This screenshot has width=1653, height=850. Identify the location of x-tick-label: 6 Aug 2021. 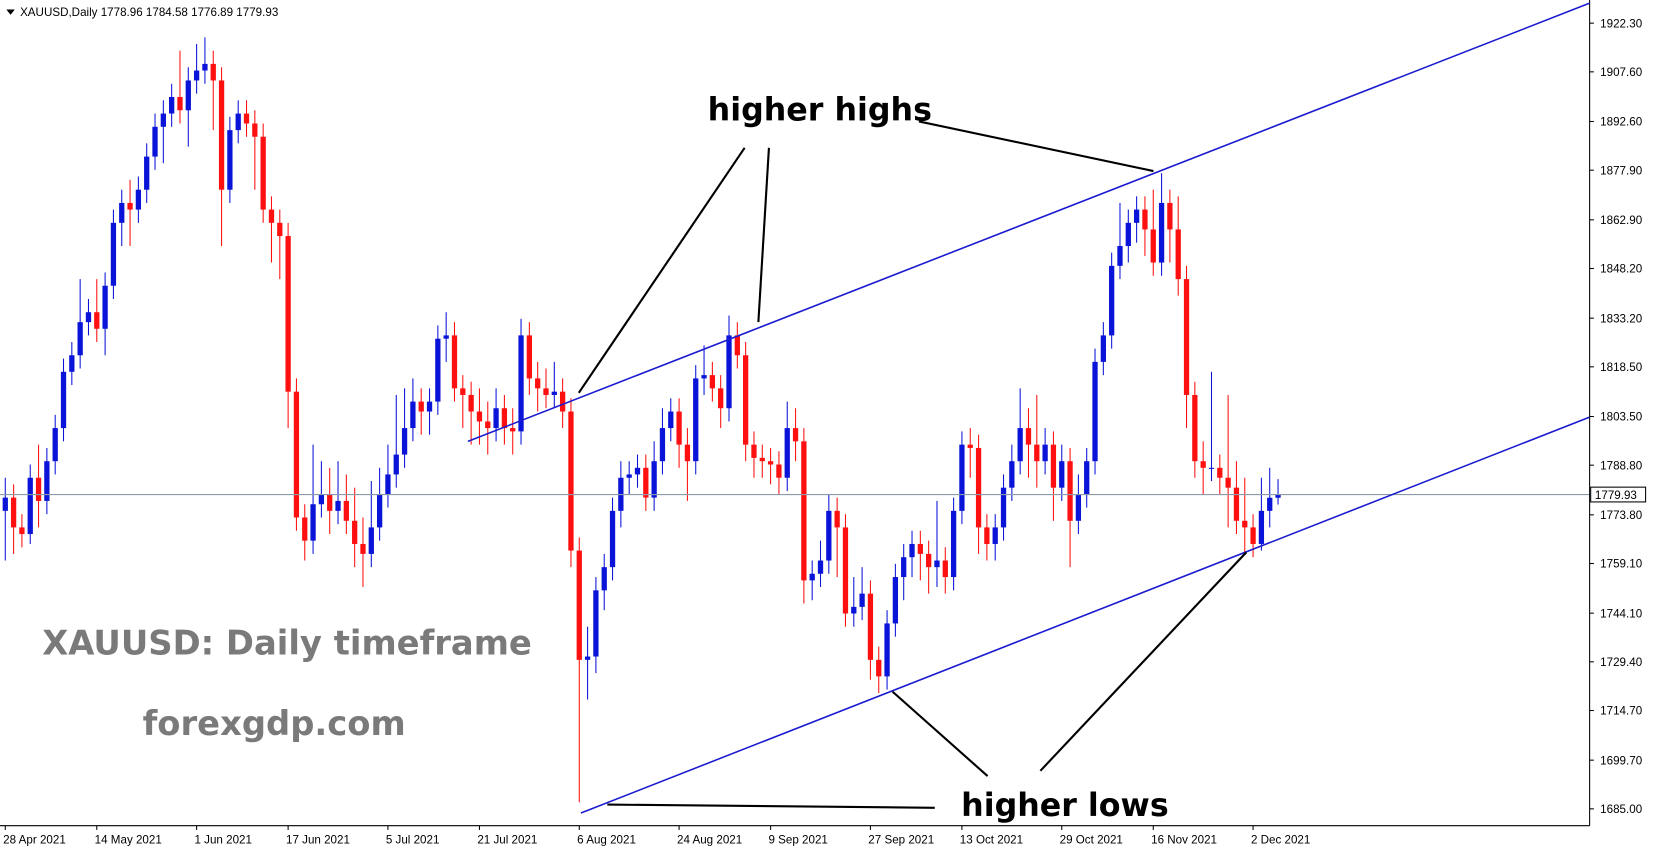
(606, 840).